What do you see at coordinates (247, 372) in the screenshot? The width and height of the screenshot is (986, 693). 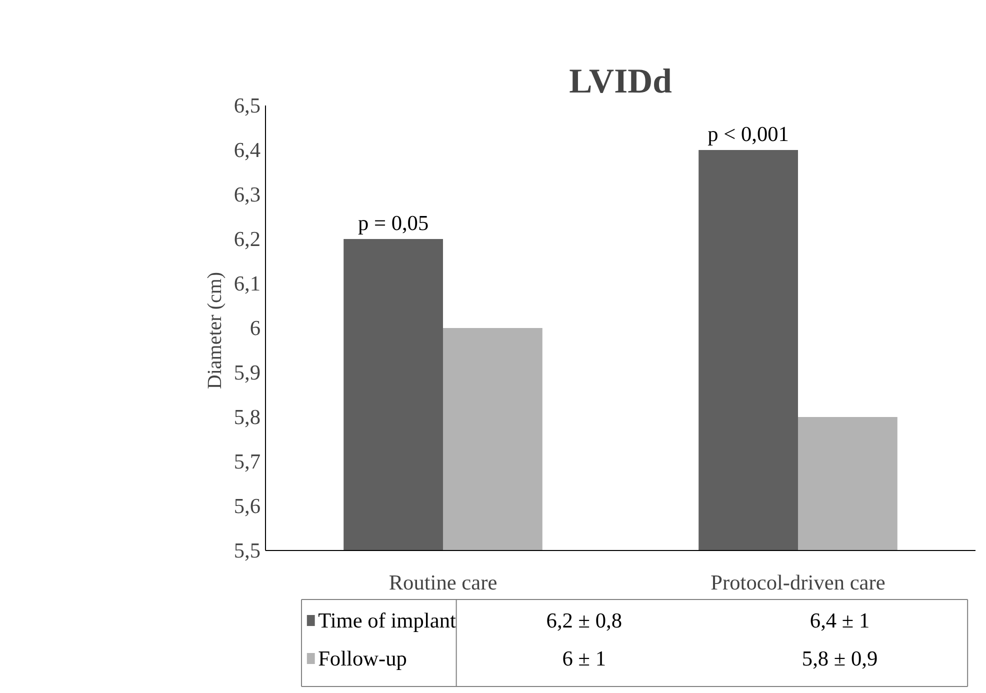 I see `y-tick-label: 5,9` at bounding box center [247, 372].